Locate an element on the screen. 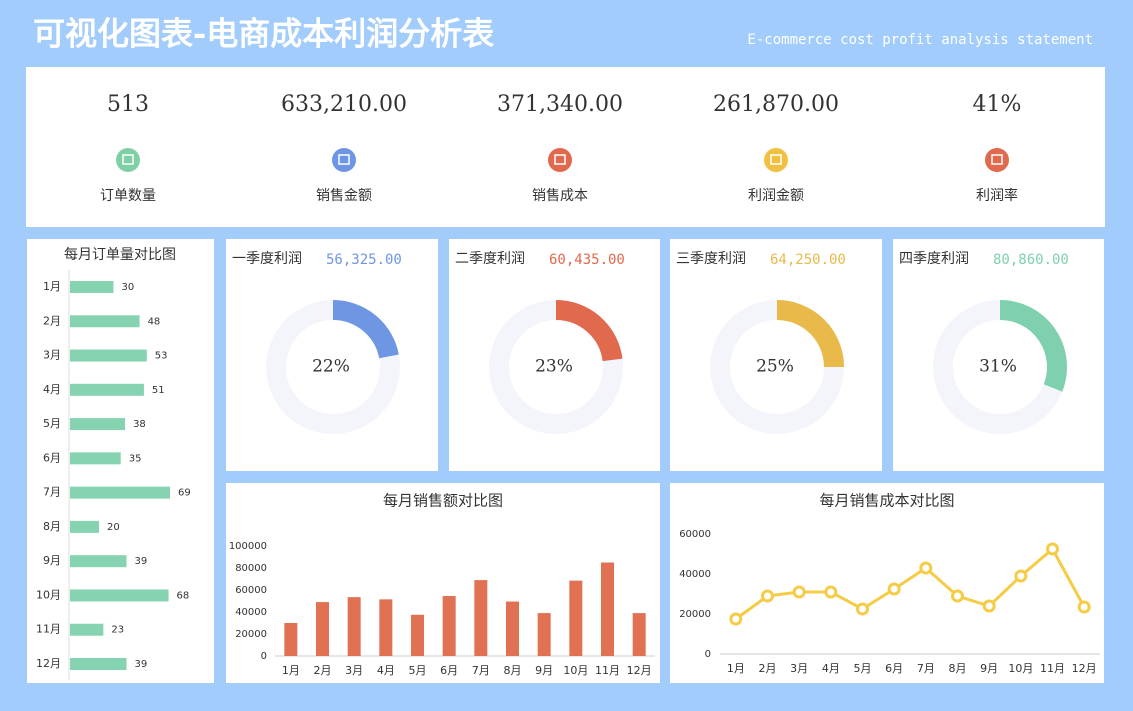 The image size is (1133, 711). data-label: 51 is located at coordinates (158, 390).